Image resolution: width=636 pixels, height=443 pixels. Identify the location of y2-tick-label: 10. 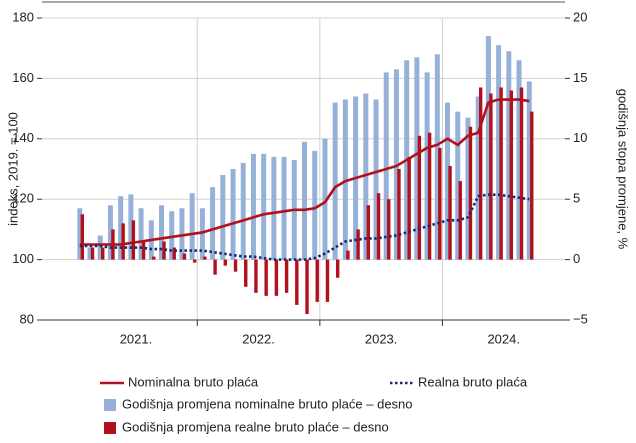
(580, 137).